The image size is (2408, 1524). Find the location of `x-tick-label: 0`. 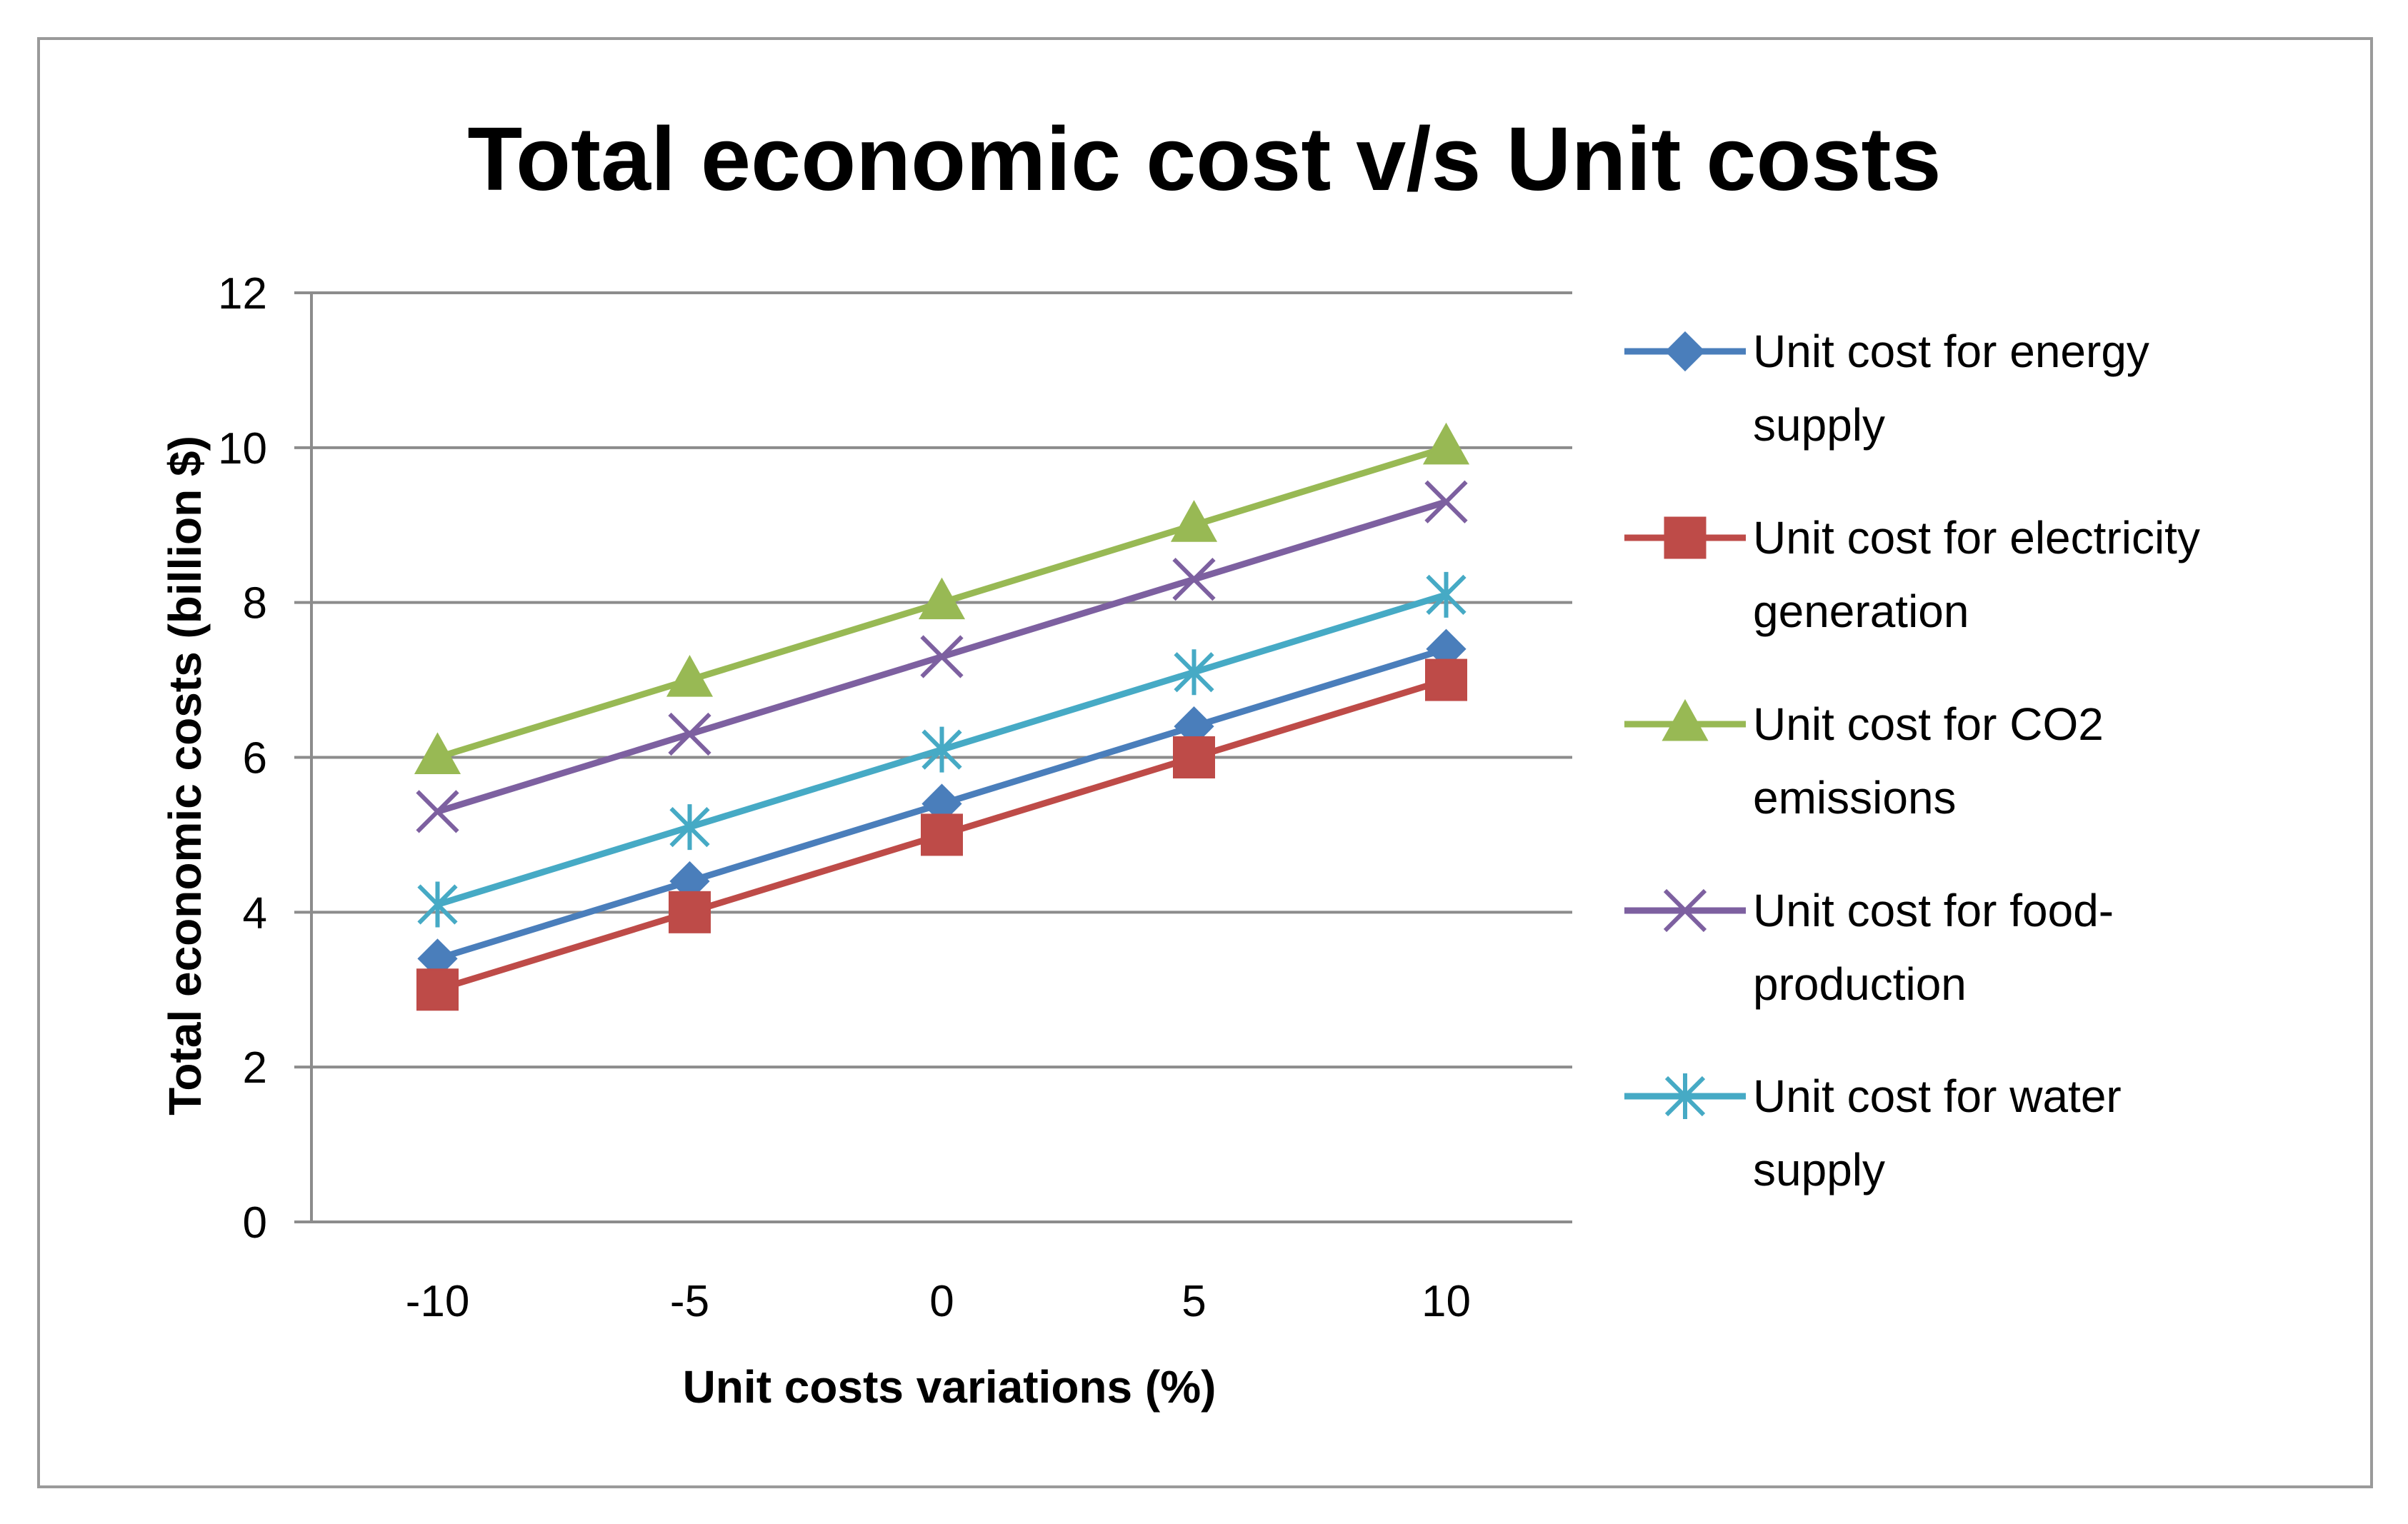

x-tick-label: 0 is located at coordinates (942, 1301).